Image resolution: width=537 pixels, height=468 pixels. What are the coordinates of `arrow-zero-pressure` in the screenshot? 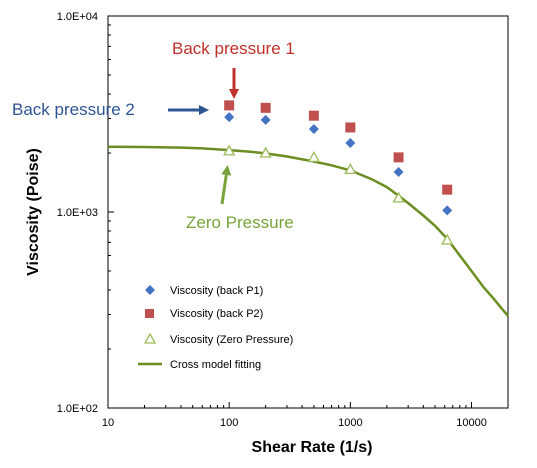 It's located at (226, 185).